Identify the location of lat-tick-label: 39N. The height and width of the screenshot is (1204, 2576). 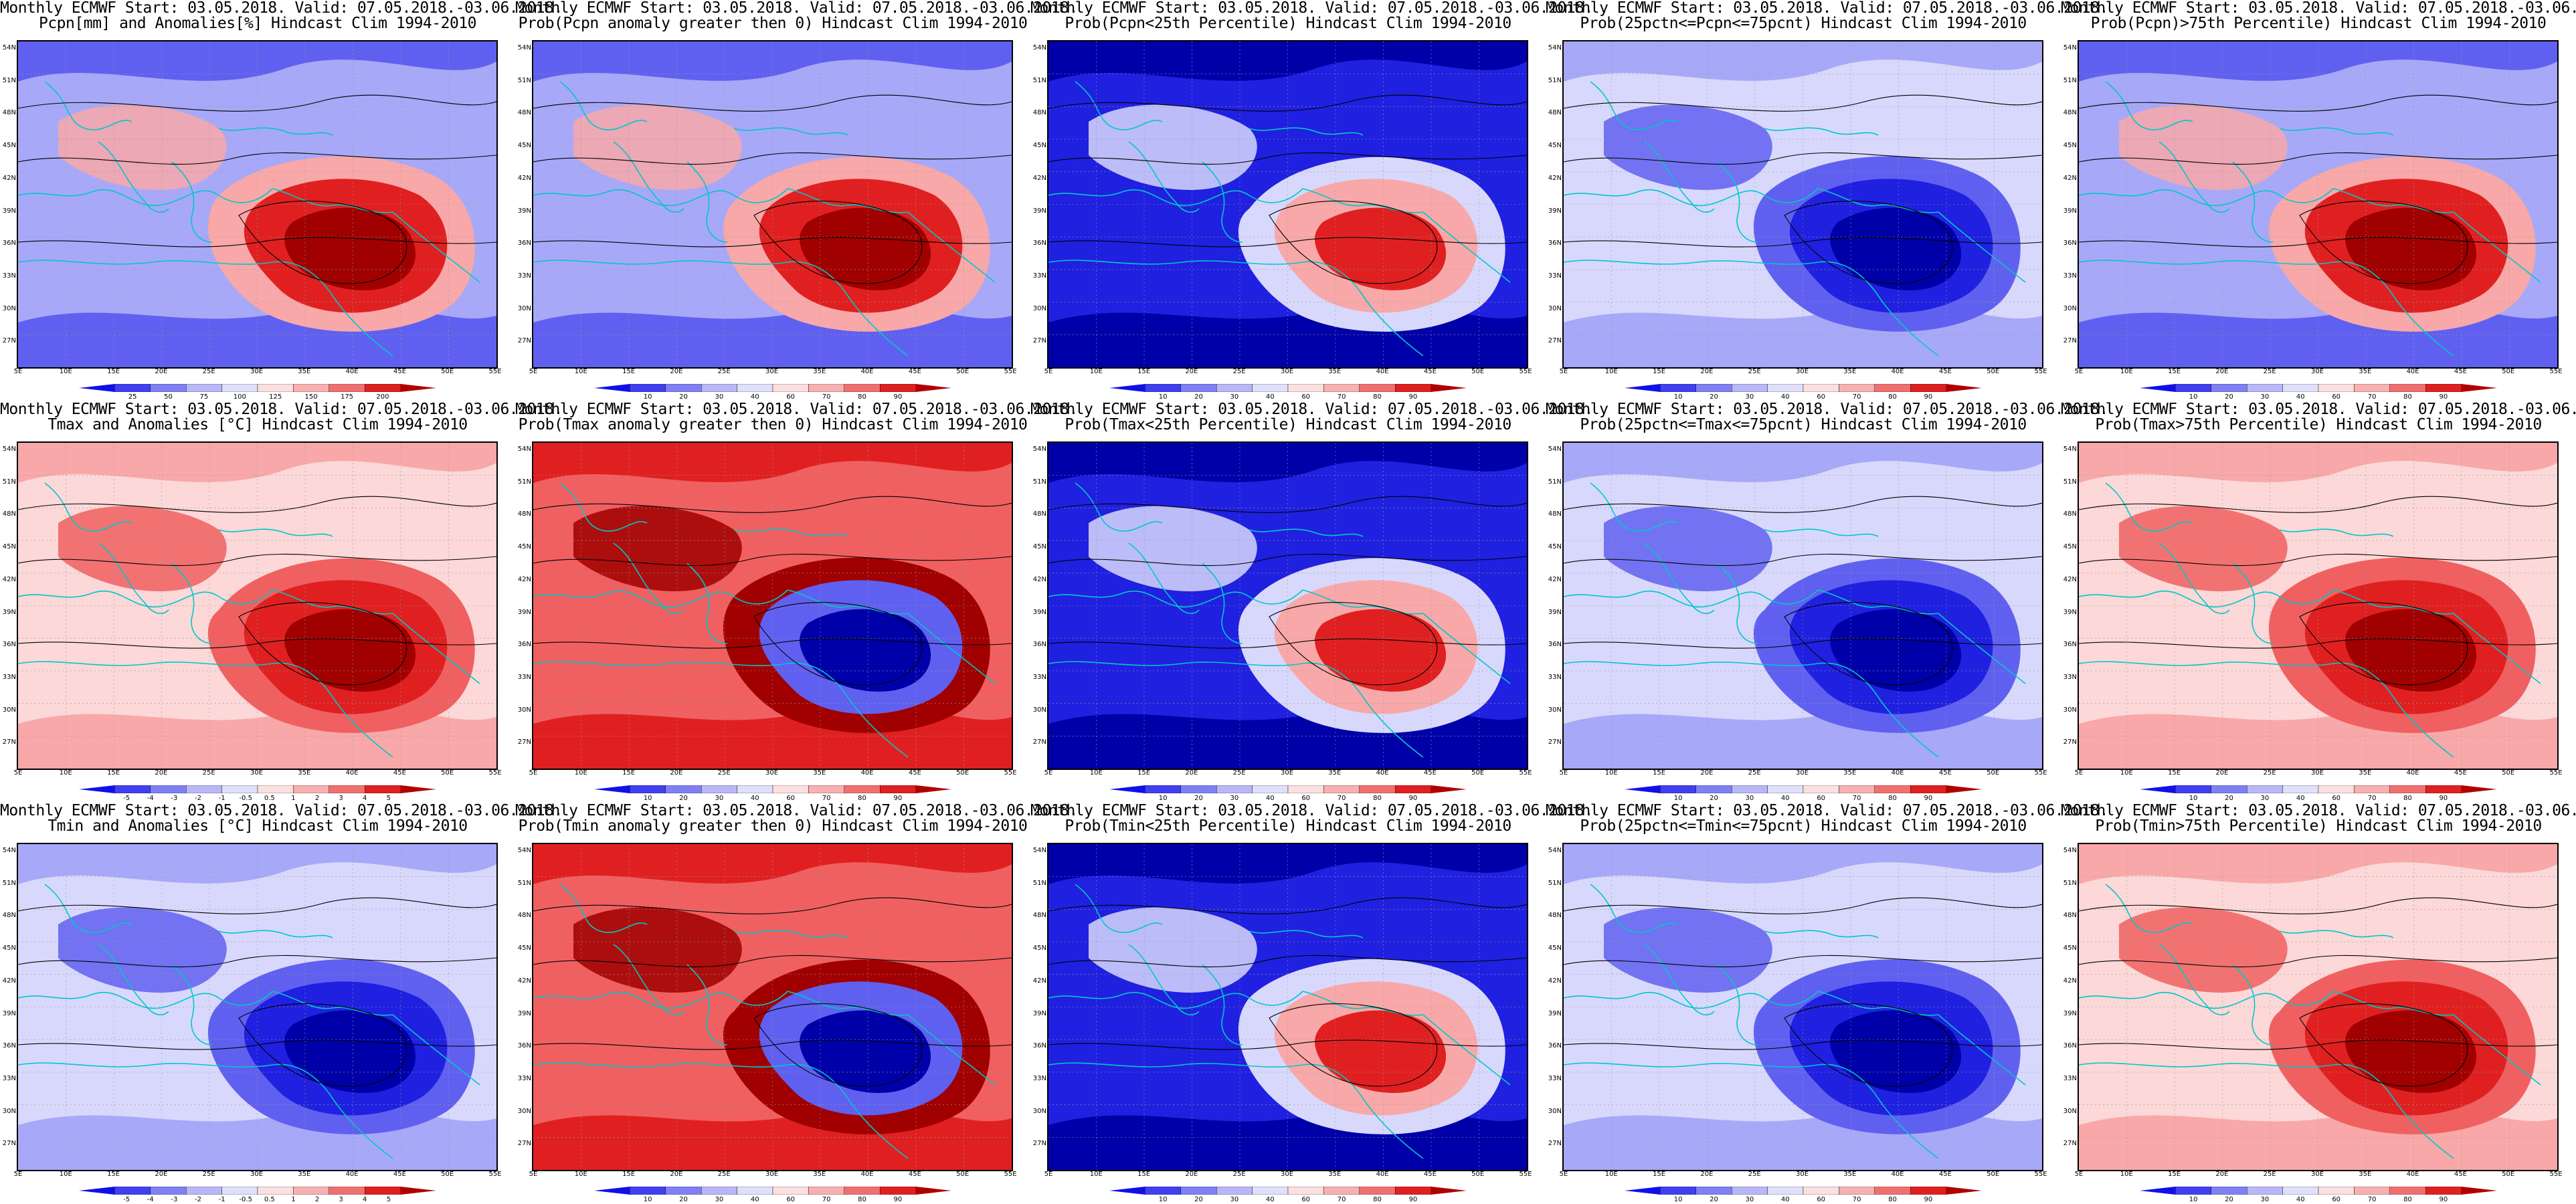
(2070, 1013).